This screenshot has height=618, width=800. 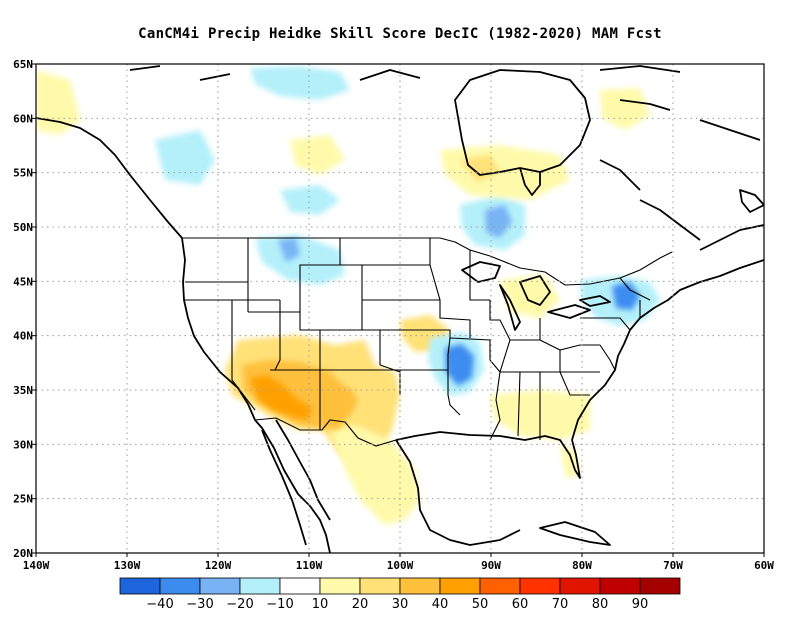 What do you see at coordinates (667, 350) in the screenshot?
I see `coastline-east` at bounding box center [667, 350].